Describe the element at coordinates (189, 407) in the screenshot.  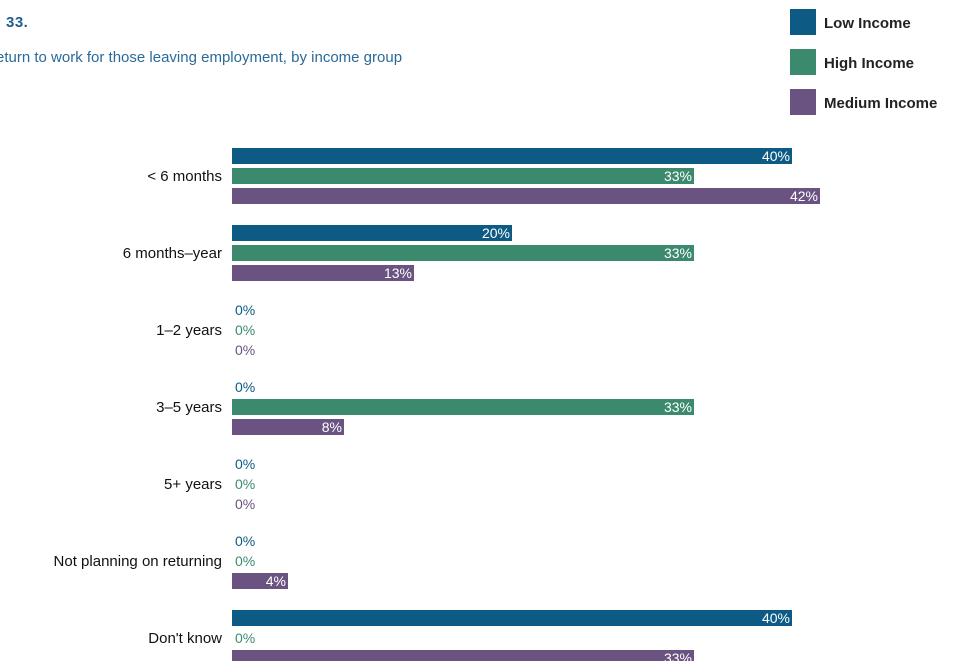
I see `category-label: 3–5 years` at that location.